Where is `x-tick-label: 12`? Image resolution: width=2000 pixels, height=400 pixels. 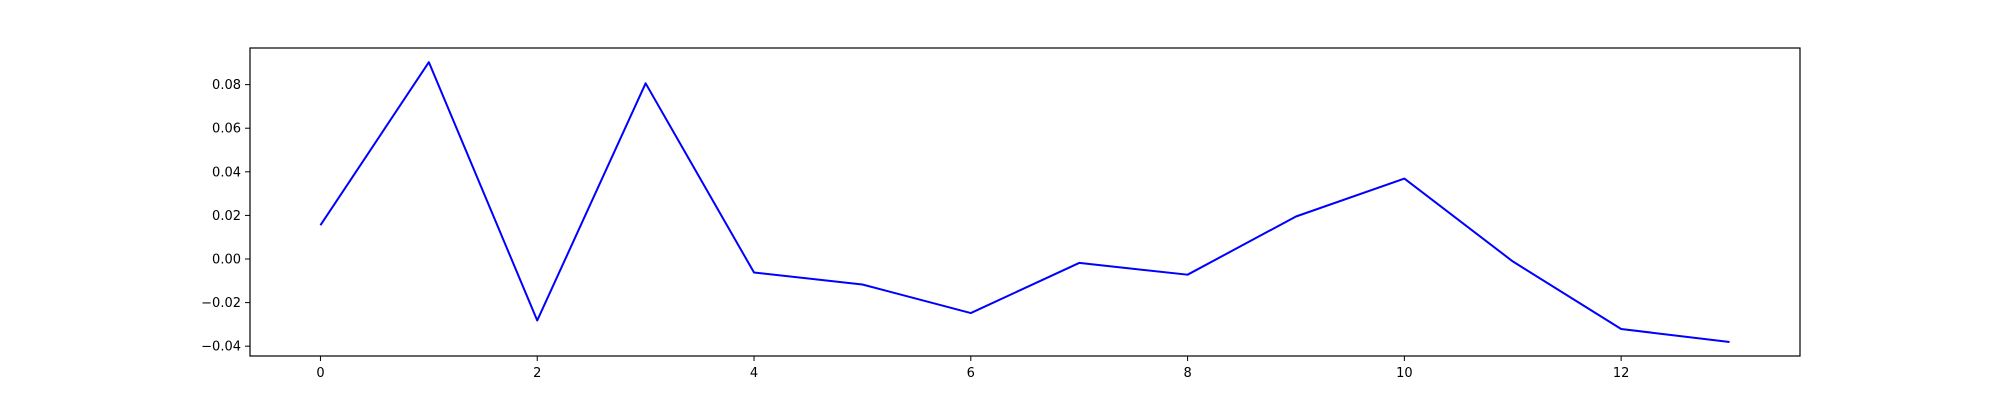 x-tick-label: 12 is located at coordinates (1621, 373).